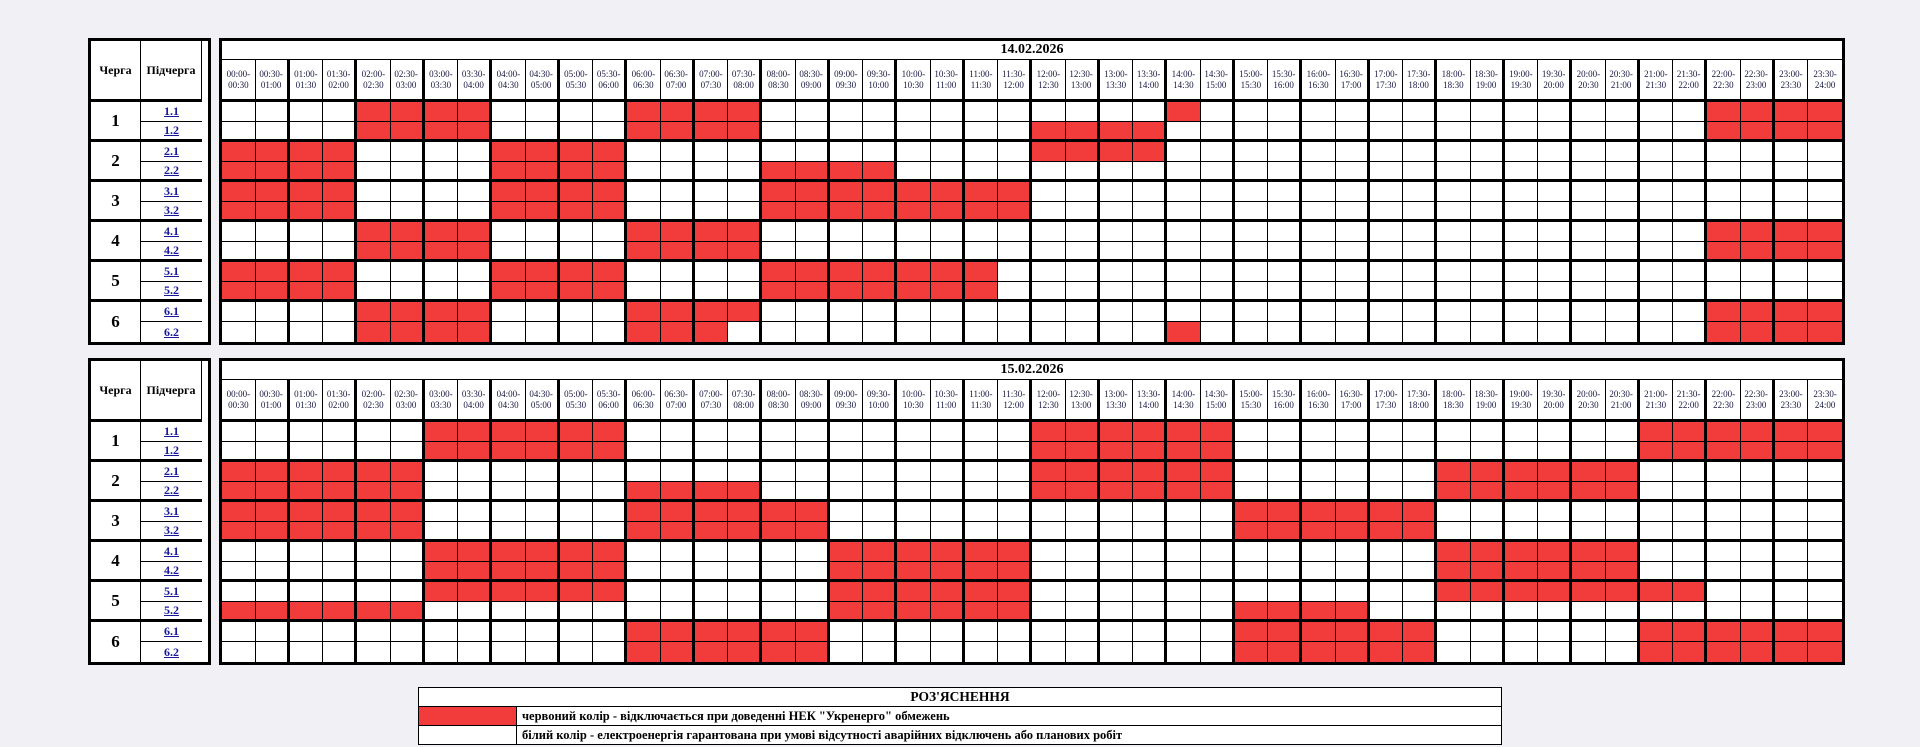 Image resolution: width=1920 pixels, height=747 pixels. Describe the element at coordinates (171, 331) in the screenshot. I see `subqueue-label: 6.2` at that location.